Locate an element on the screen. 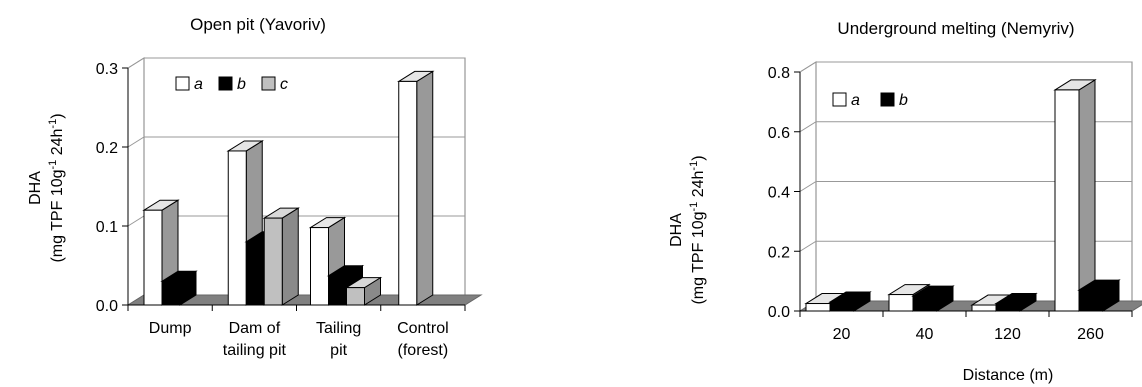  y-axis: 0.0 0.2 0.4 0.6 0.8 is located at coordinates (784, 193).